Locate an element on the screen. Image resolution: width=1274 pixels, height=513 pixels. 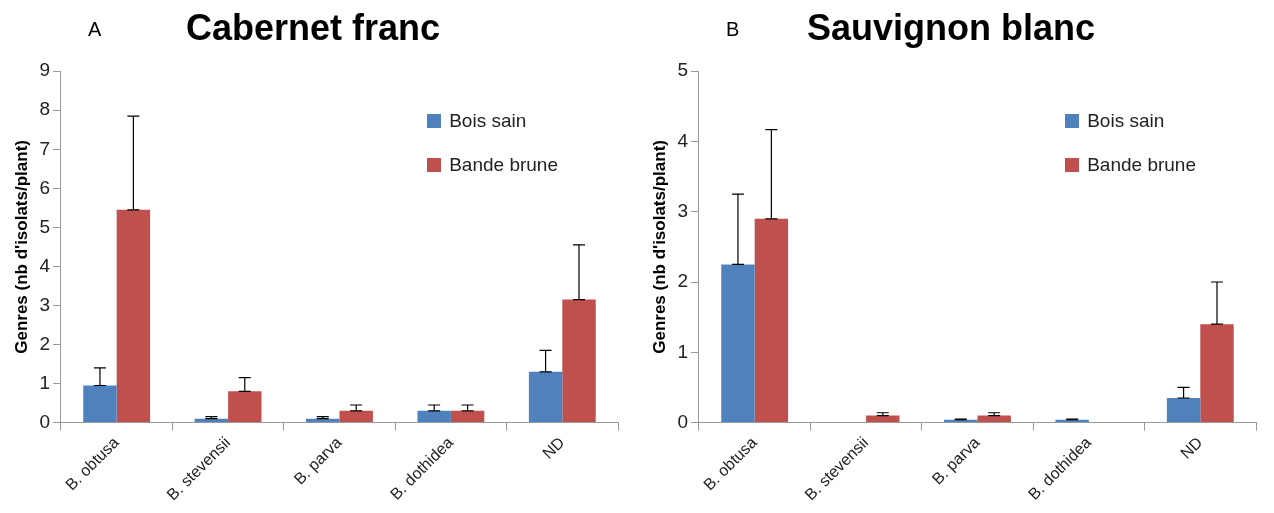
chart-title: Cabernet franc is located at coordinates (313, 27).